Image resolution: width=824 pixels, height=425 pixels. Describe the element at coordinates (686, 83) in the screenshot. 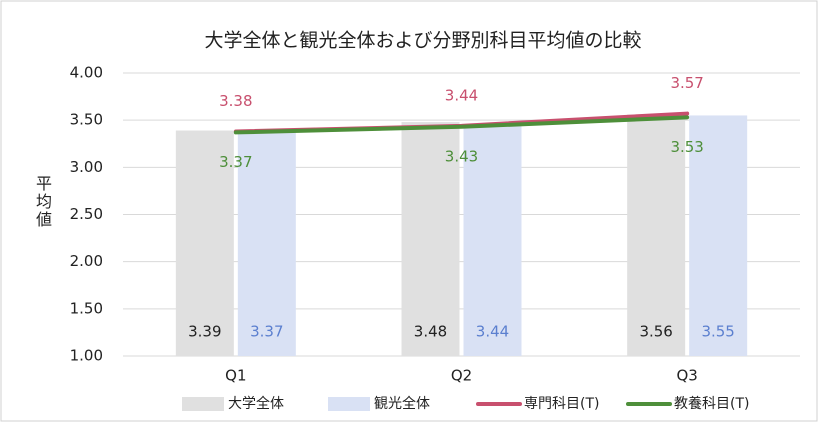

I see `line-value-label: 3.57` at that location.